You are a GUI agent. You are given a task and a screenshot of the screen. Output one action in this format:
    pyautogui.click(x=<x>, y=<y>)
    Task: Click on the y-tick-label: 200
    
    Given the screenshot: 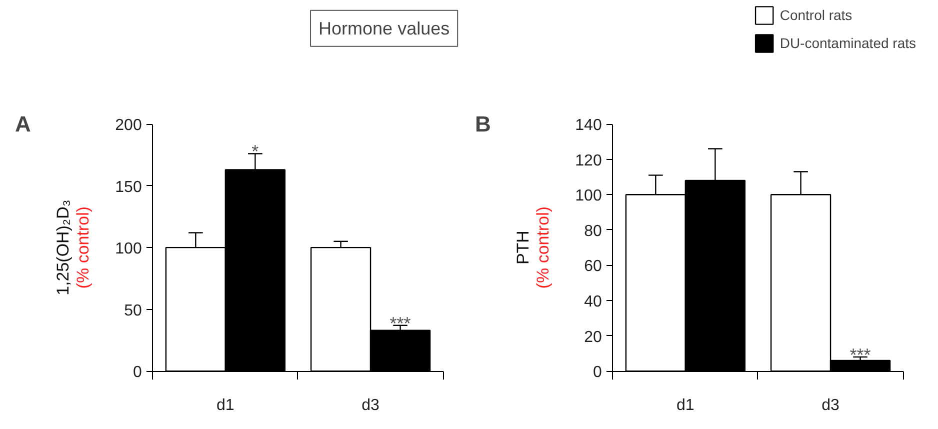 What is the action you would take?
    pyautogui.click(x=128, y=125)
    